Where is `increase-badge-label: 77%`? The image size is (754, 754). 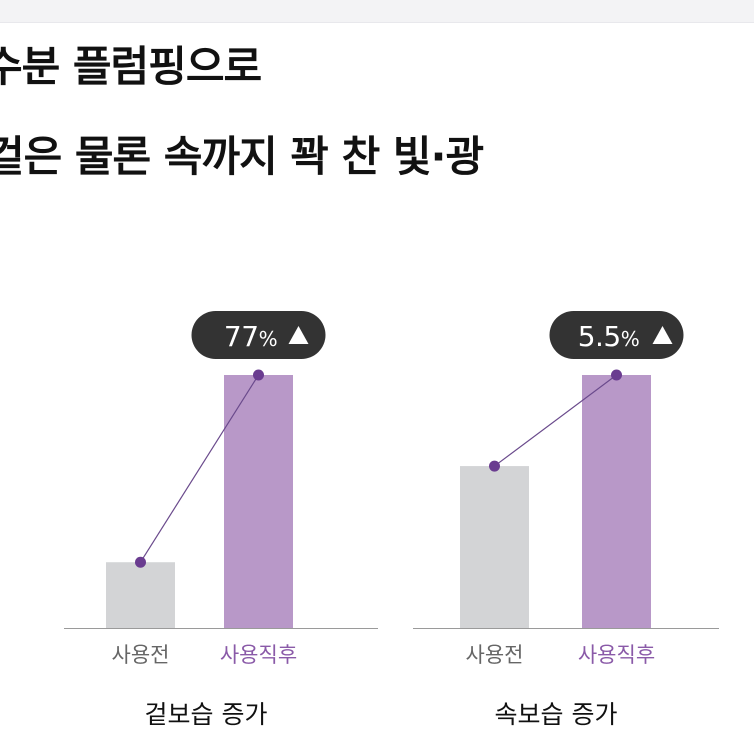
increase-badge-label: 77% is located at coordinates (250, 336).